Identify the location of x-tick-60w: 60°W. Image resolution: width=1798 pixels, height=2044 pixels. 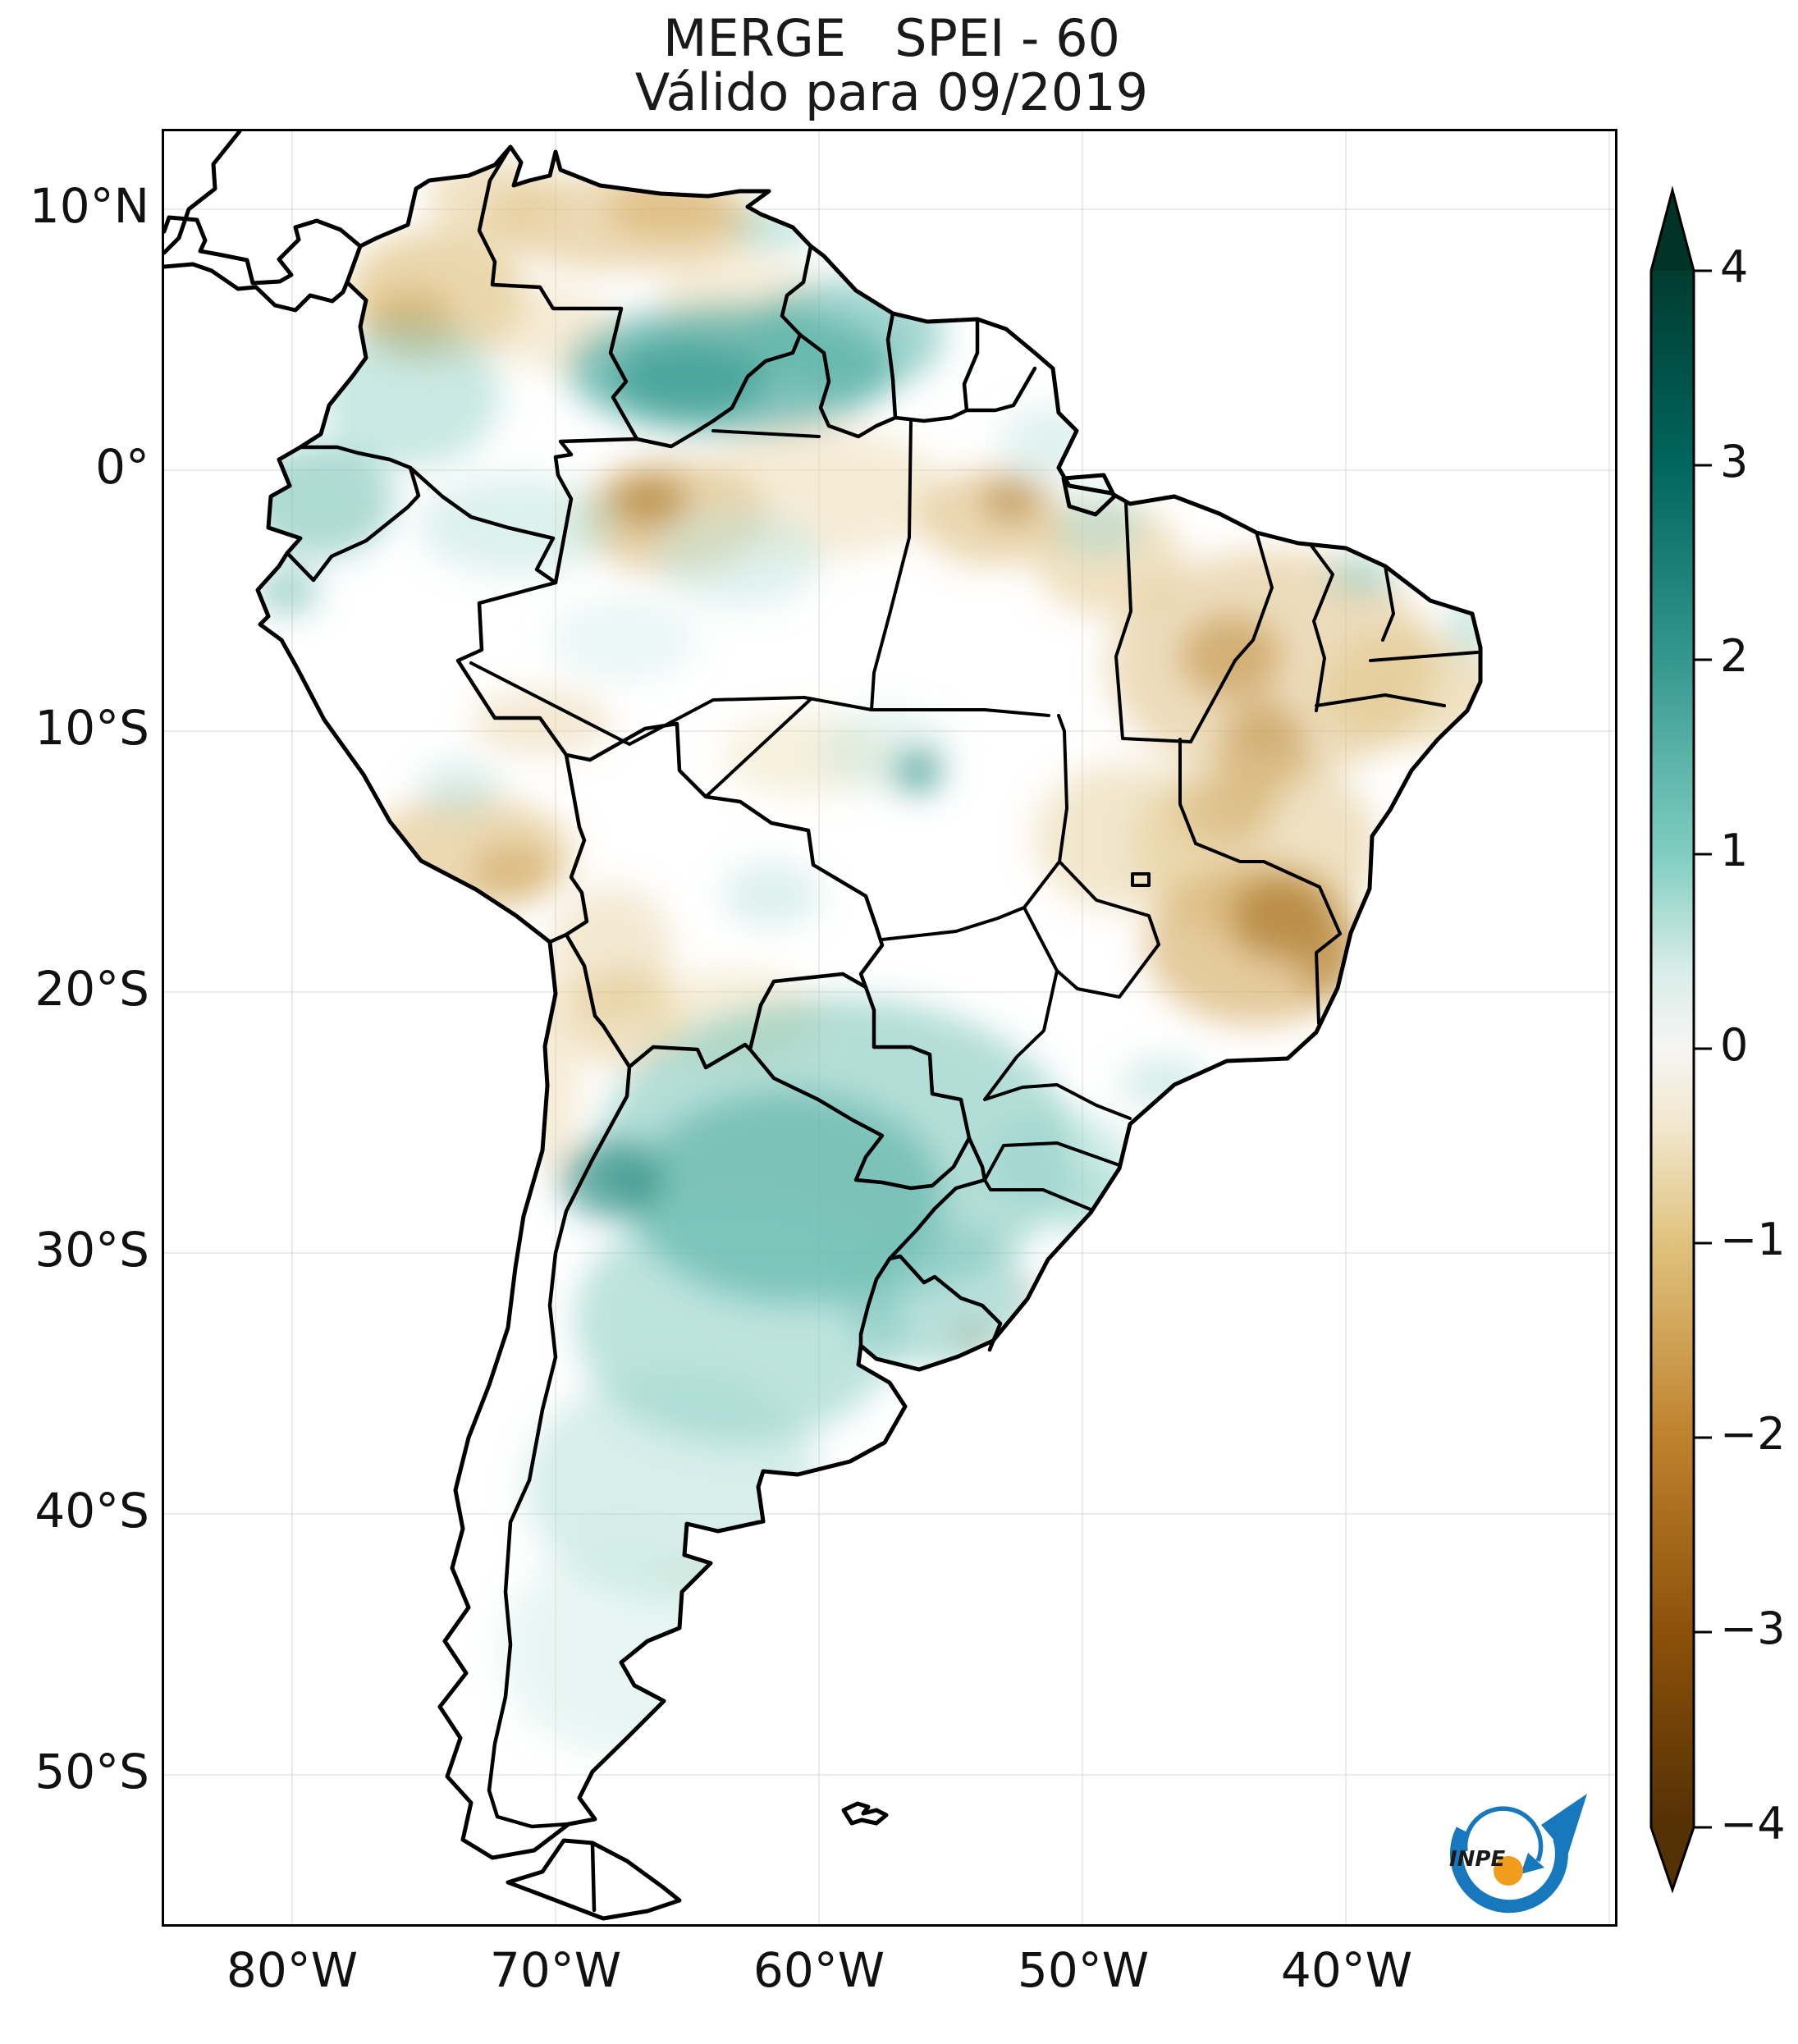
(819, 1970).